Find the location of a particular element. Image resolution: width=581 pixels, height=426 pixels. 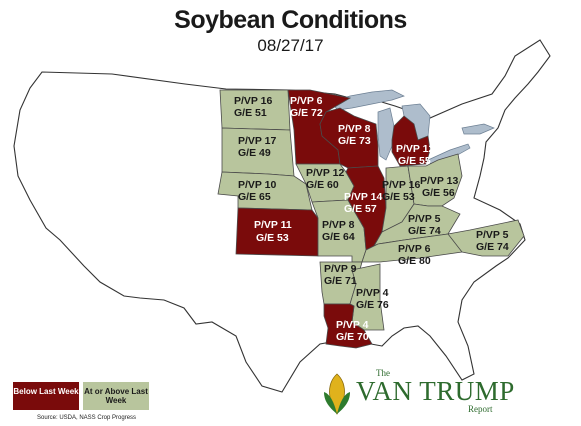

logo-name: VAN TRUMP is located at coordinates (435, 391).